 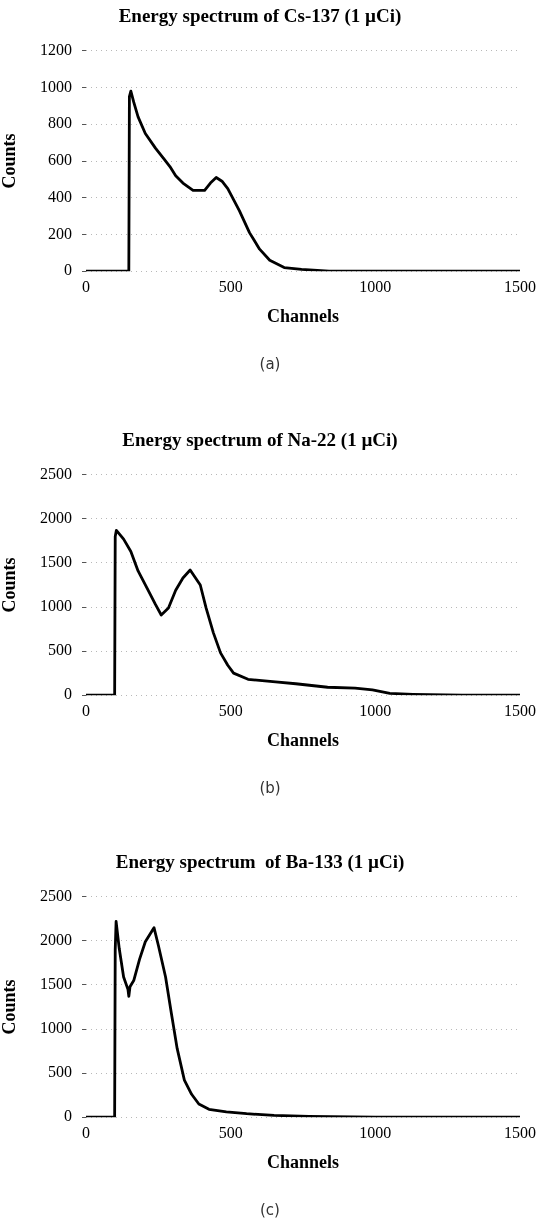 What do you see at coordinates (60, 233) in the screenshot?
I see `y-tick-label: 200` at bounding box center [60, 233].